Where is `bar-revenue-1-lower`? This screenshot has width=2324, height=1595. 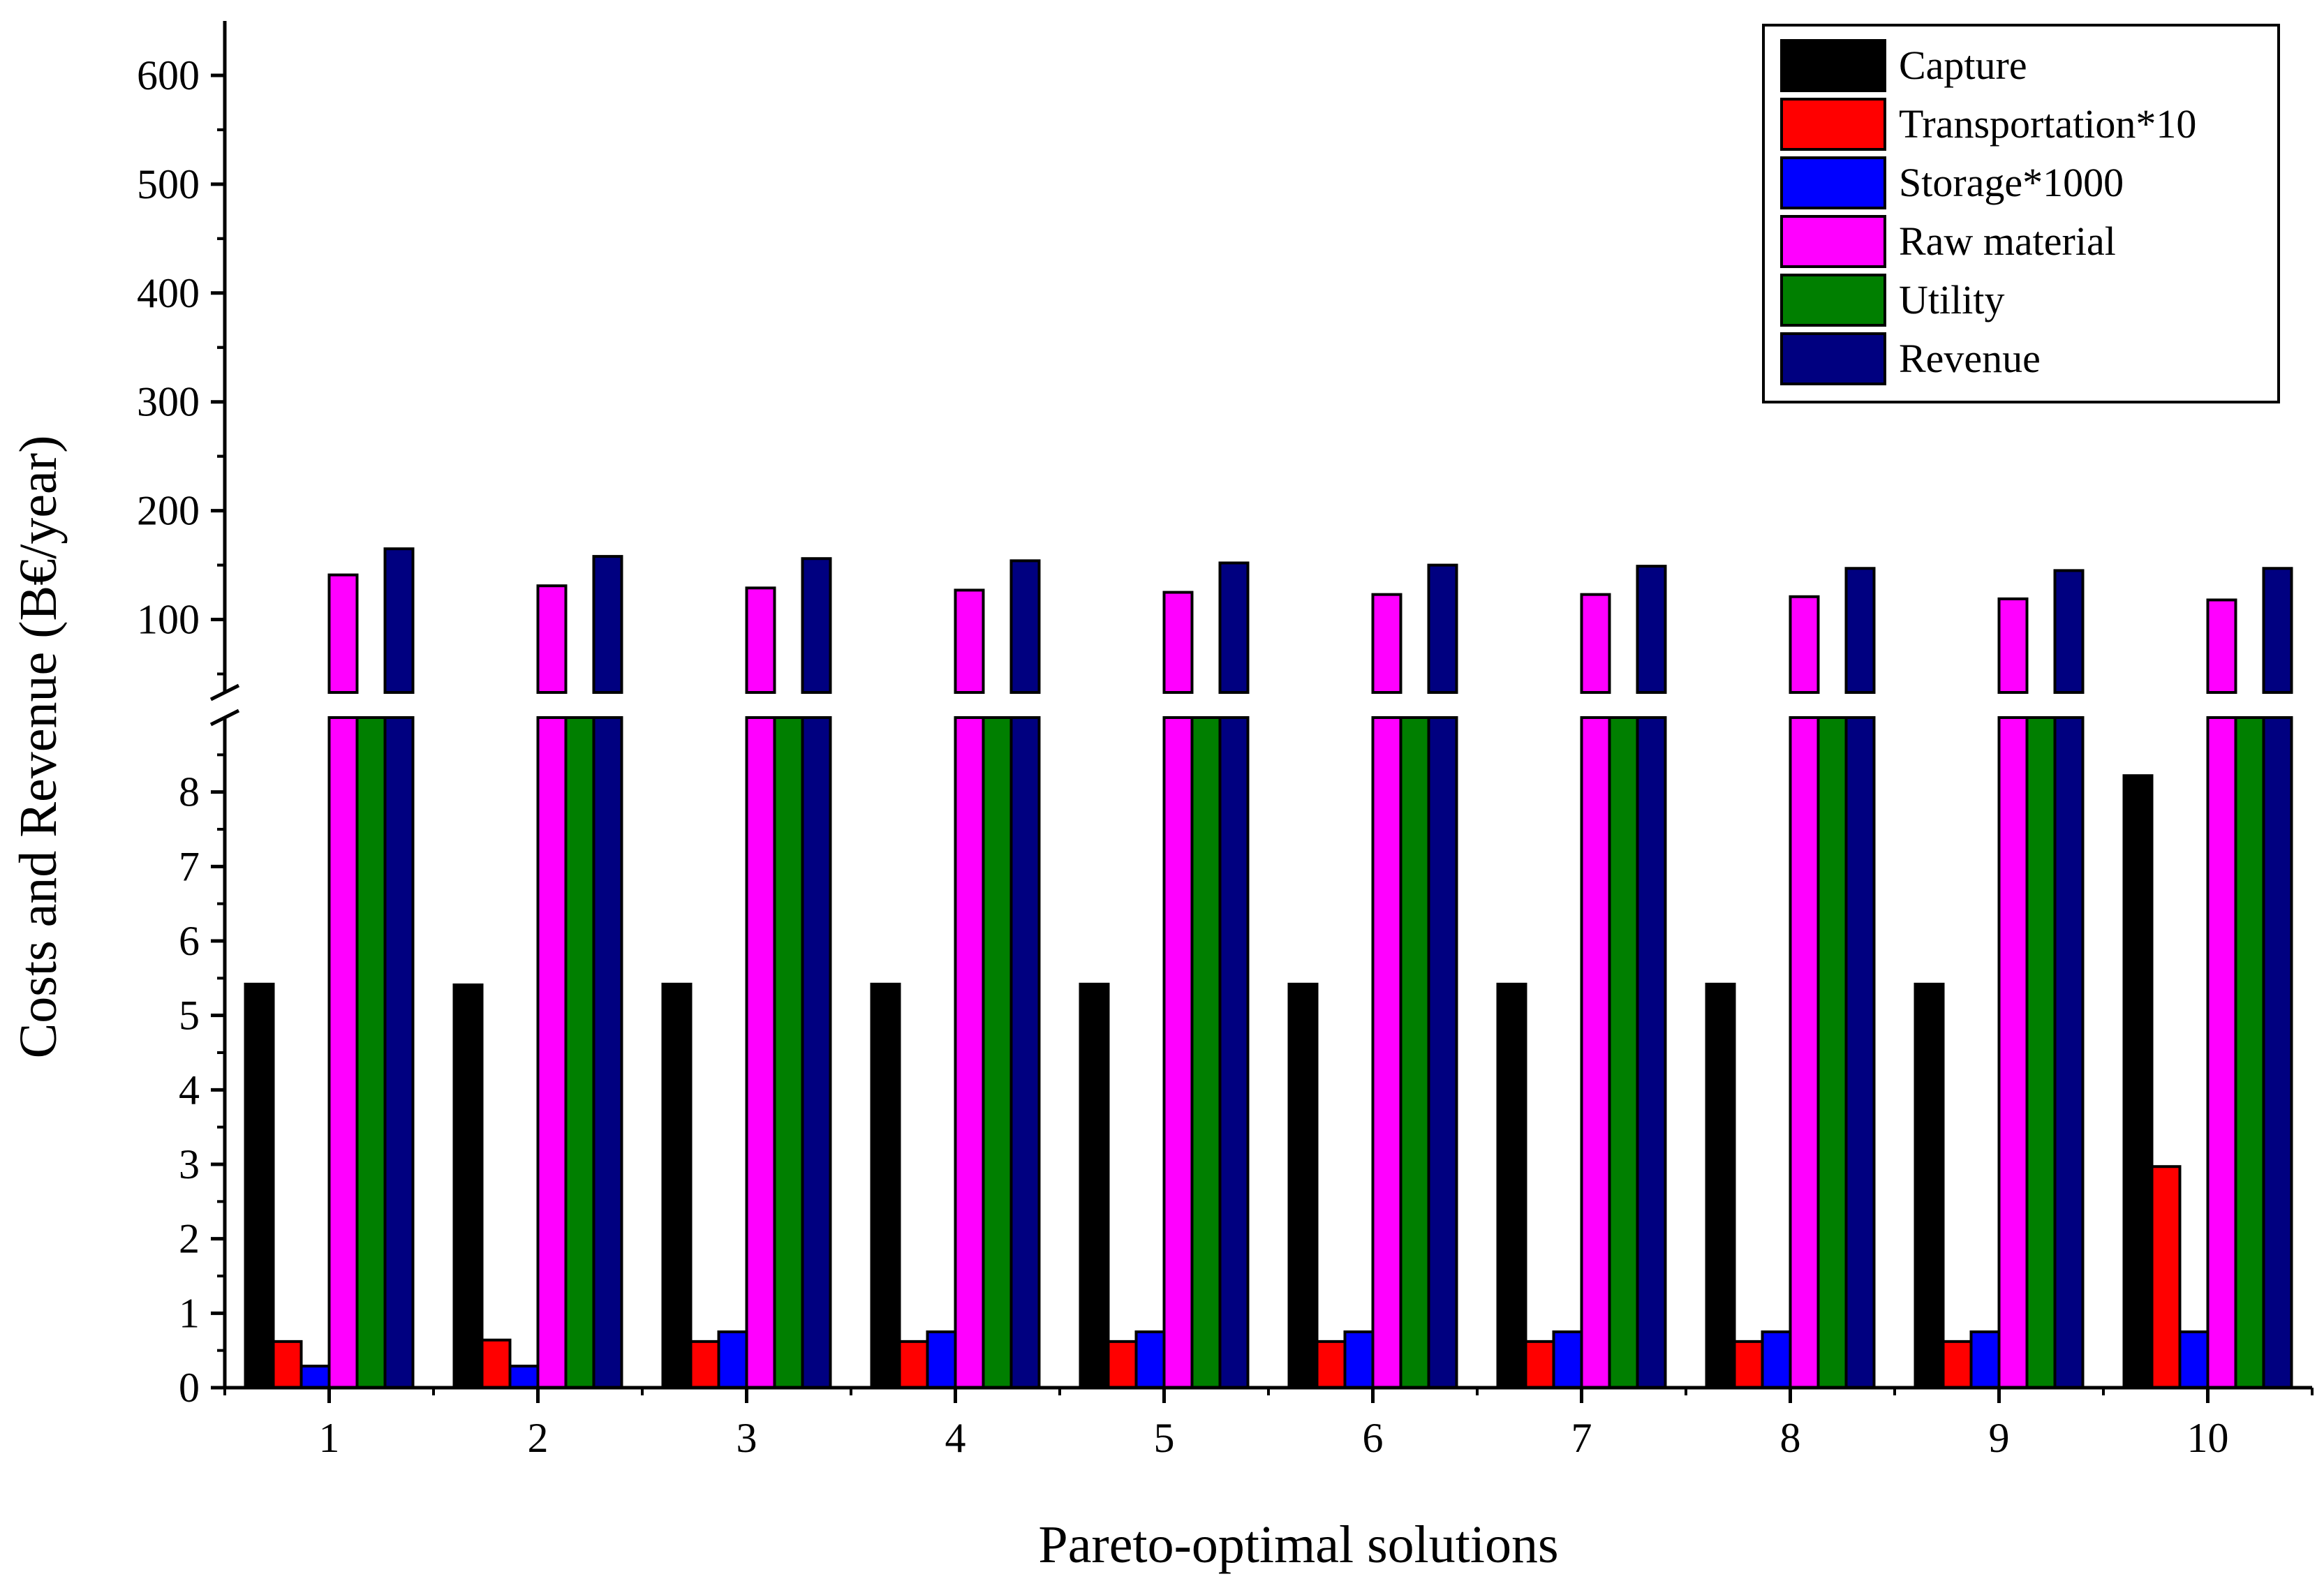 bar-revenue-1-lower is located at coordinates (399, 1052).